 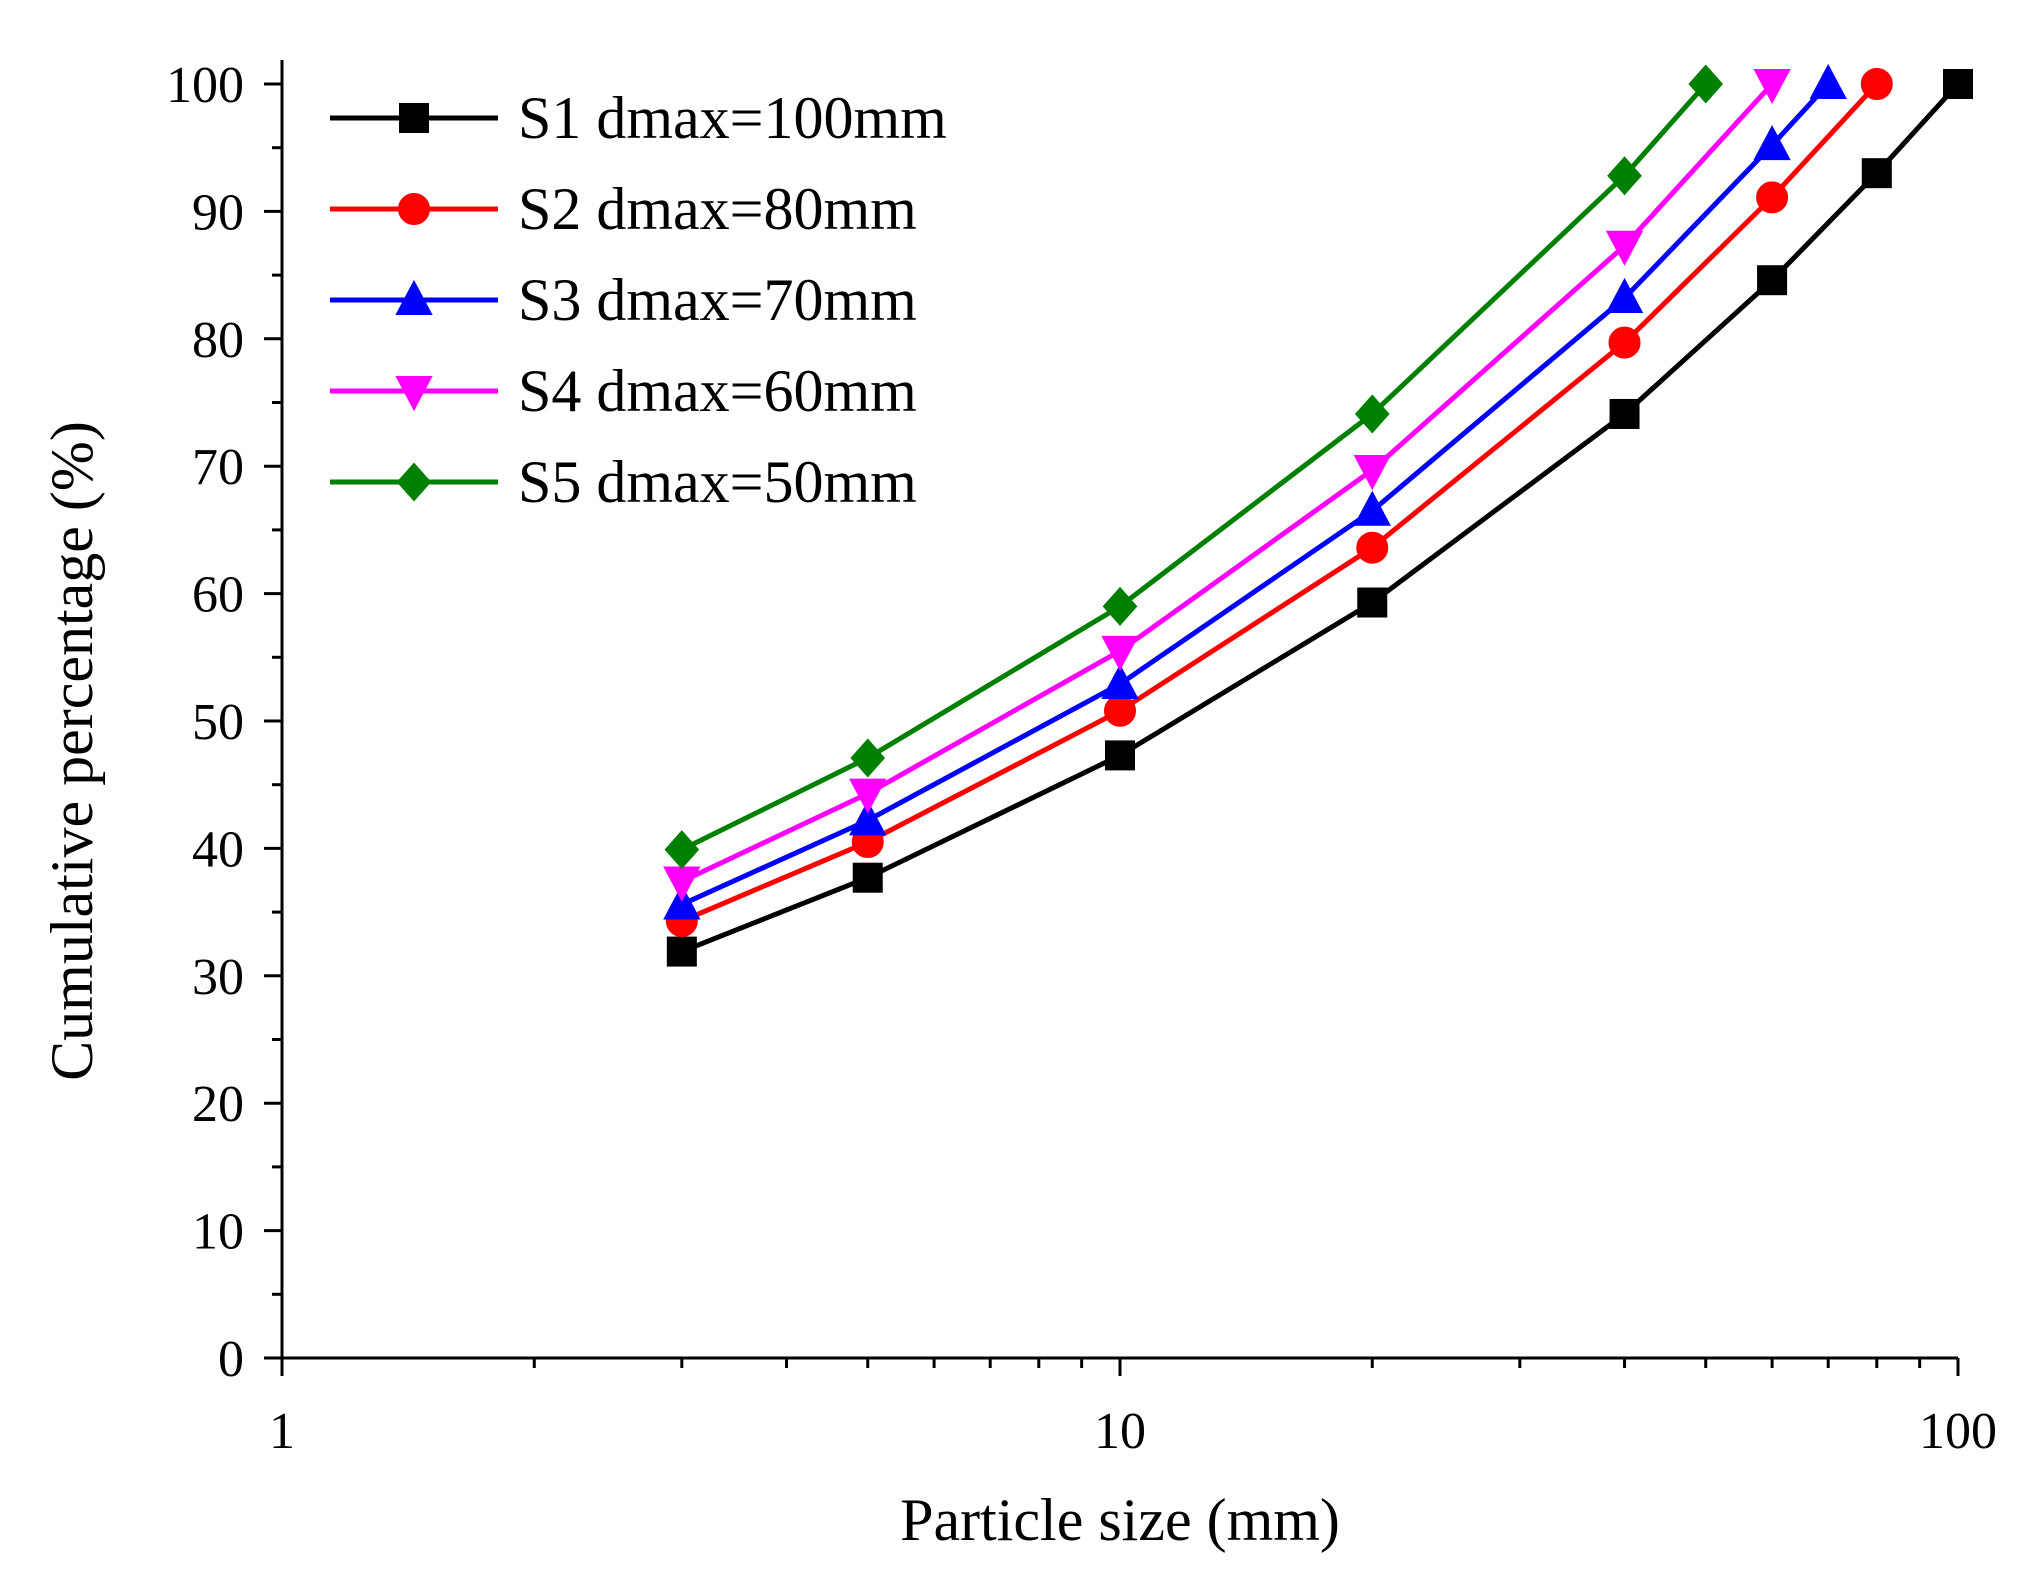 I want to click on x-tick-label: 1, so click(x=282, y=1431).